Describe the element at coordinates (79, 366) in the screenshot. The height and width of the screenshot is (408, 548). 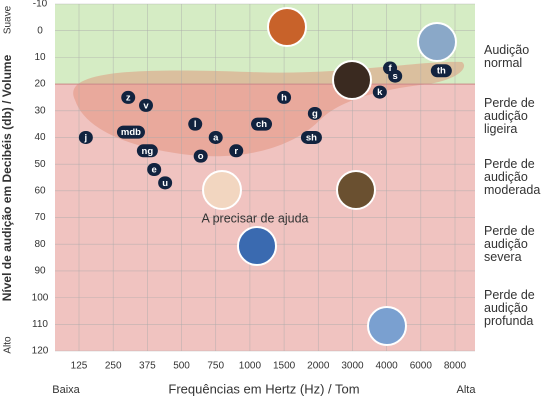
I see `x-tick-label: 125` at that location.